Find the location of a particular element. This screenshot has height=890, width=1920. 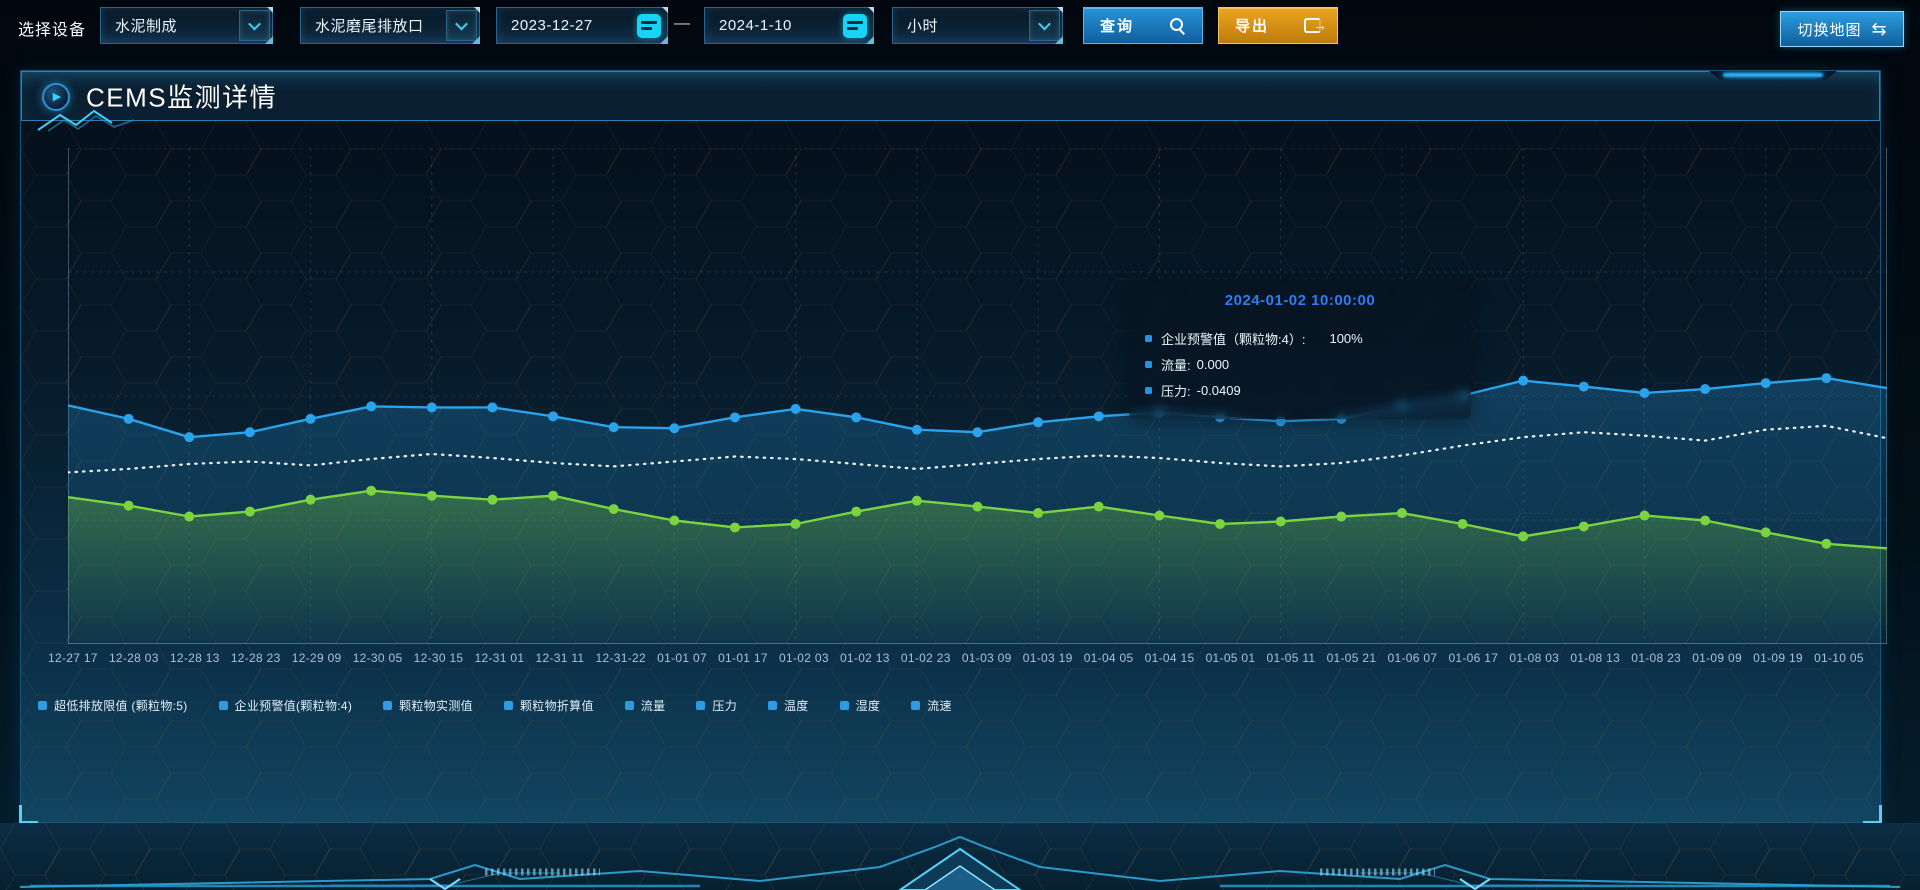

legend-item-label: 湿度 is located at coordinates (868, 706).